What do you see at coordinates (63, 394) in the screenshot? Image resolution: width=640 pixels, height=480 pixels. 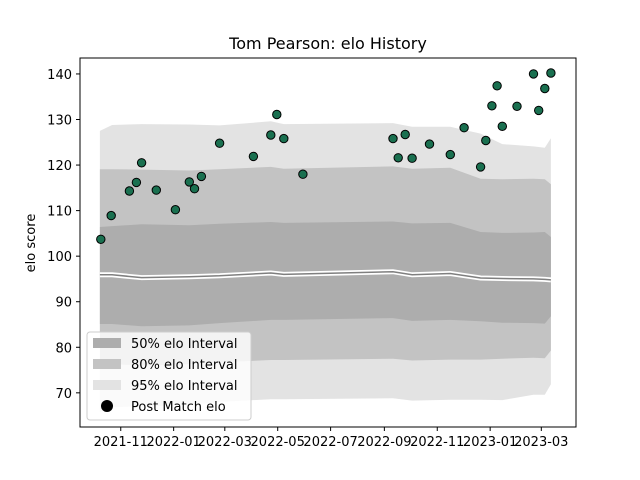 I see `y-tick-label-70: 70` at bounding box center [63, 394].